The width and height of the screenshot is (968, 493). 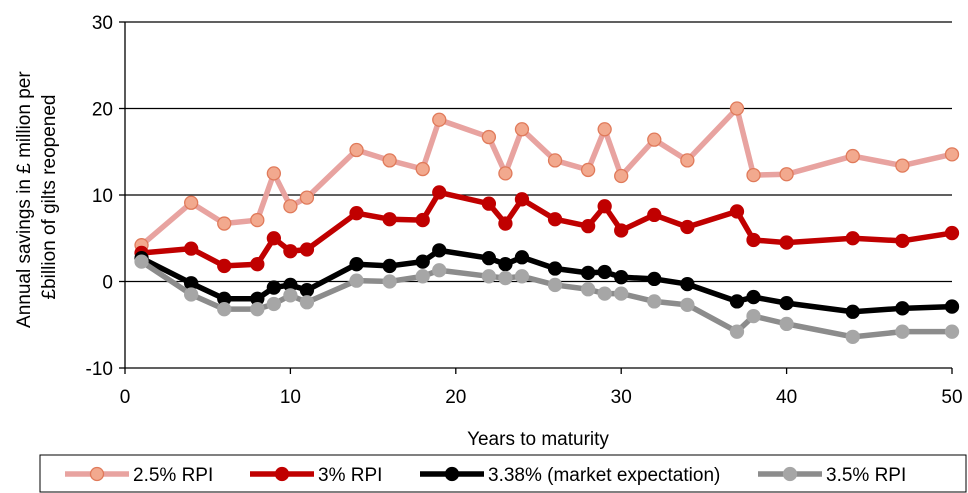 What do you see at coordinates (107, 283) in the screenshot?
I see `y-tick-label: 0` at bounding box center [107, 283].